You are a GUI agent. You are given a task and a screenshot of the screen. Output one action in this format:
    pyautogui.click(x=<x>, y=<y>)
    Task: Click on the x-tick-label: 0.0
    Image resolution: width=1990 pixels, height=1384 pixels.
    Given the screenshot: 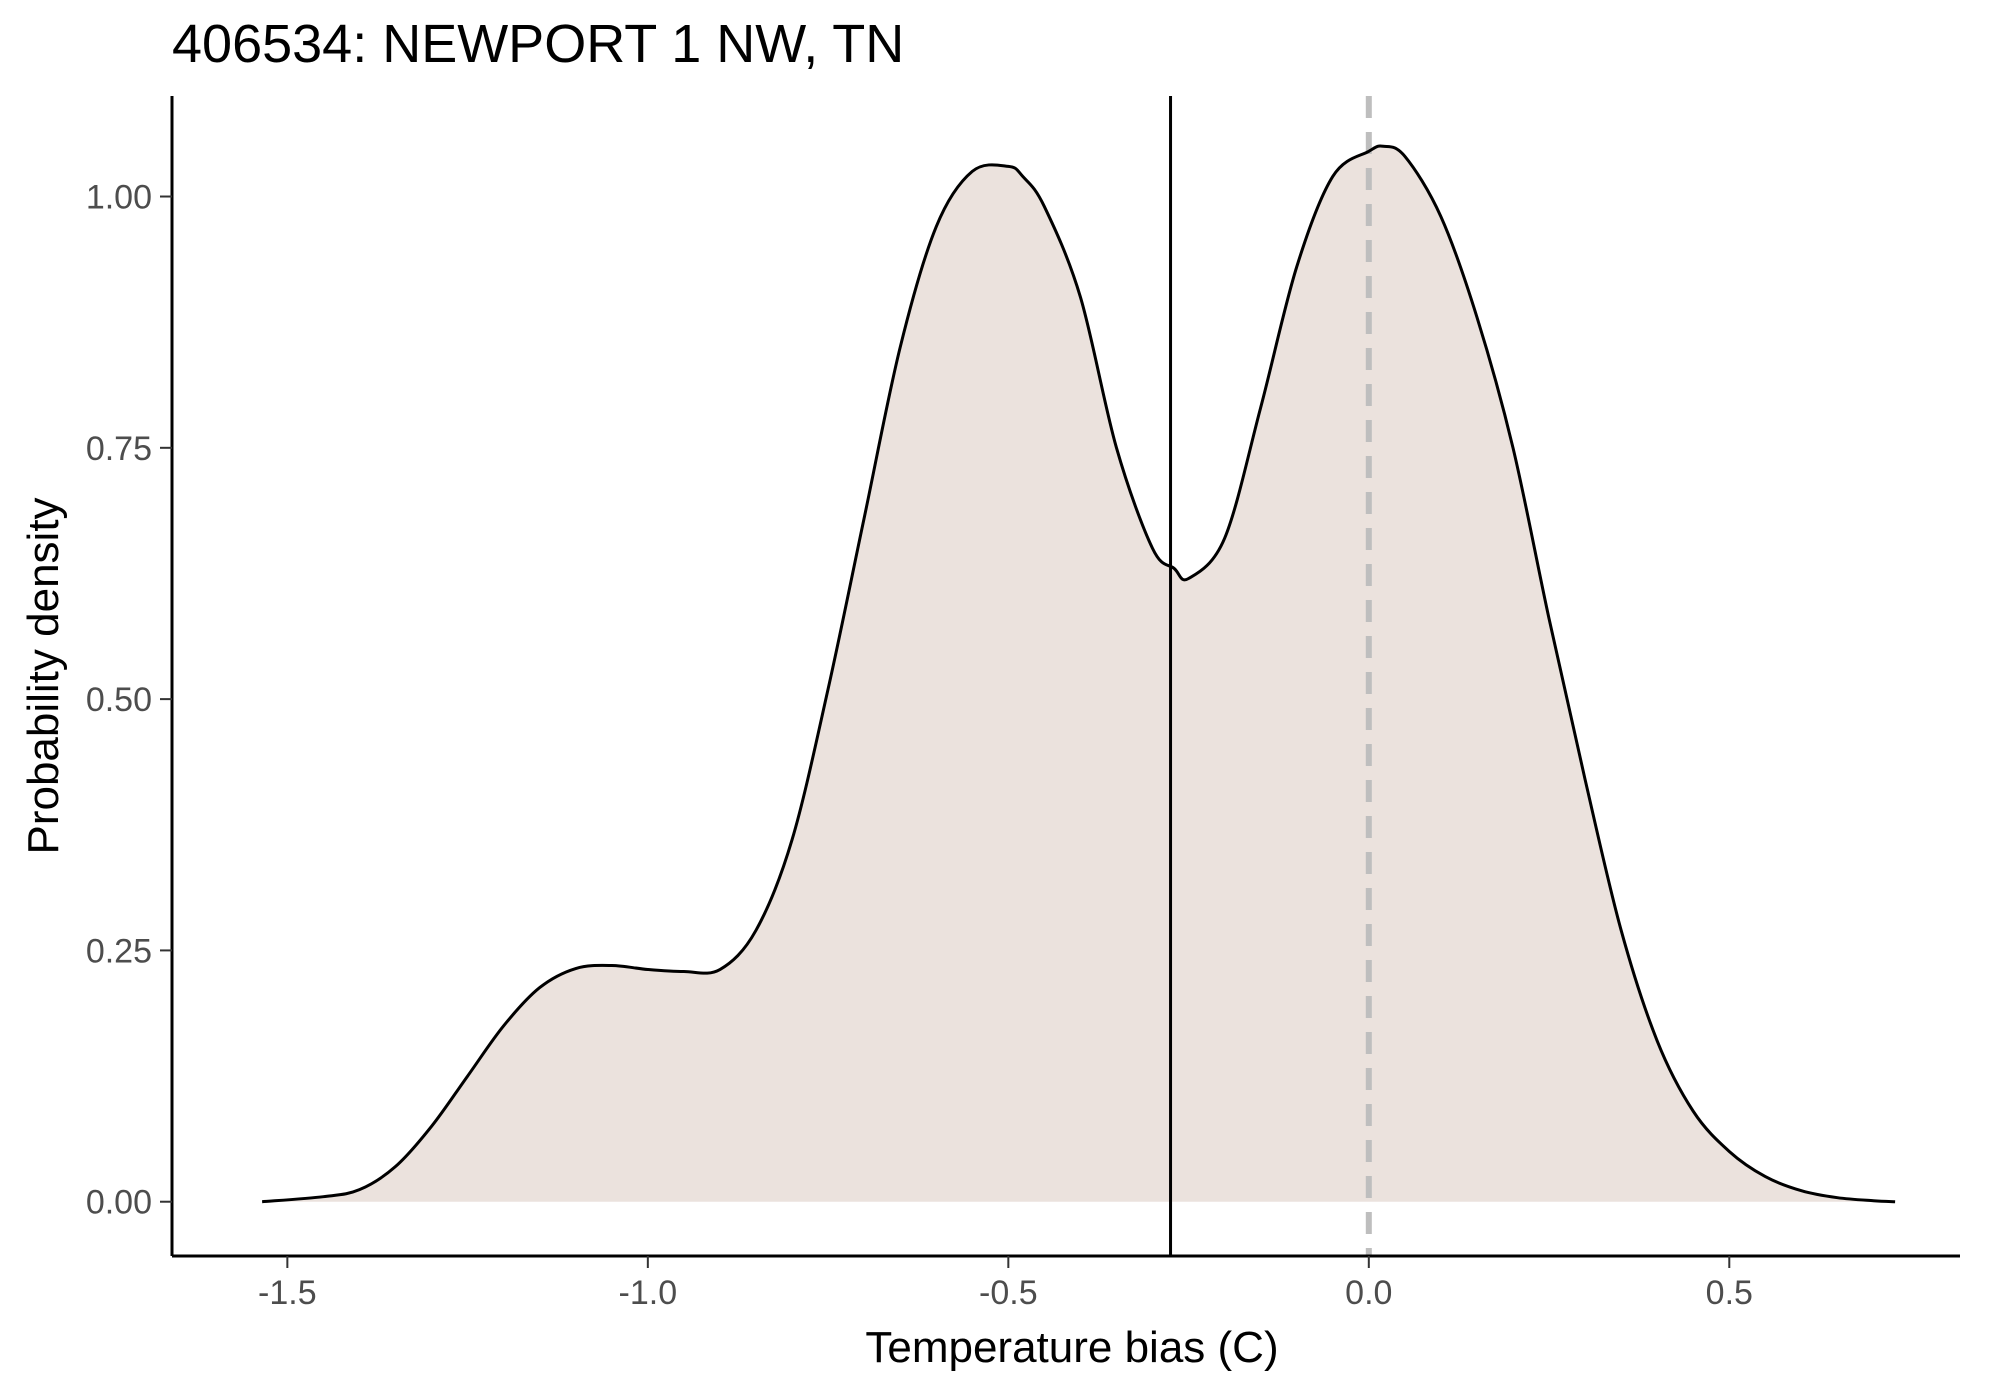 What is the action you would take?
    pyautogui.click(x=1368, y=1293)
    